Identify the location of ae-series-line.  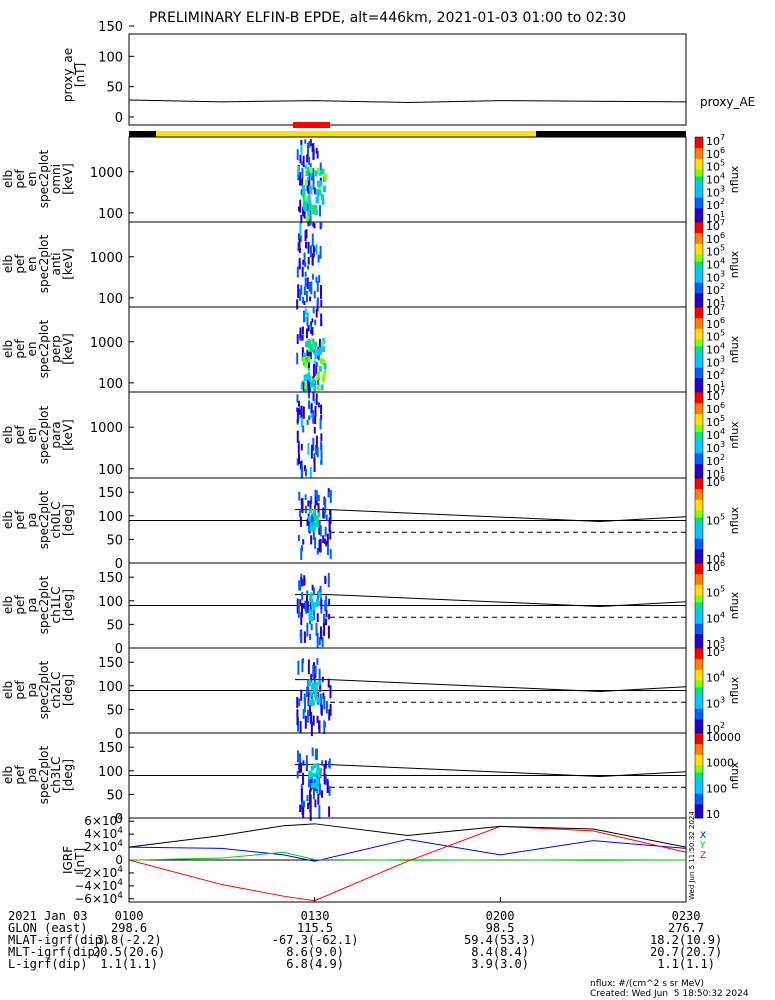
(407, 101).